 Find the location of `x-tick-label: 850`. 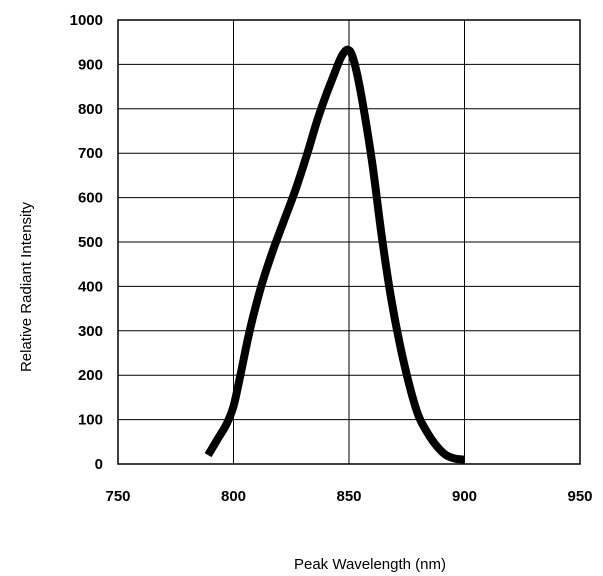

x-tick-label: 850 is located at coordinates (348, 496).